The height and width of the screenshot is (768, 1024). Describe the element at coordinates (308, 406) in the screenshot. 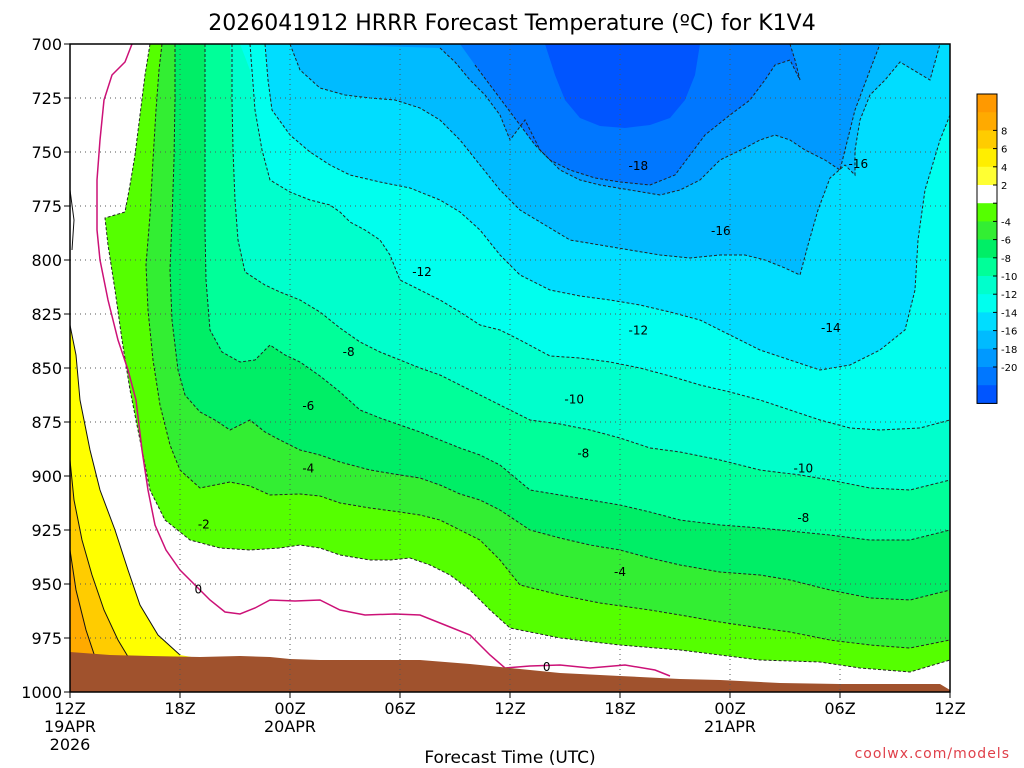

I see `contour-label: -6` at that location.